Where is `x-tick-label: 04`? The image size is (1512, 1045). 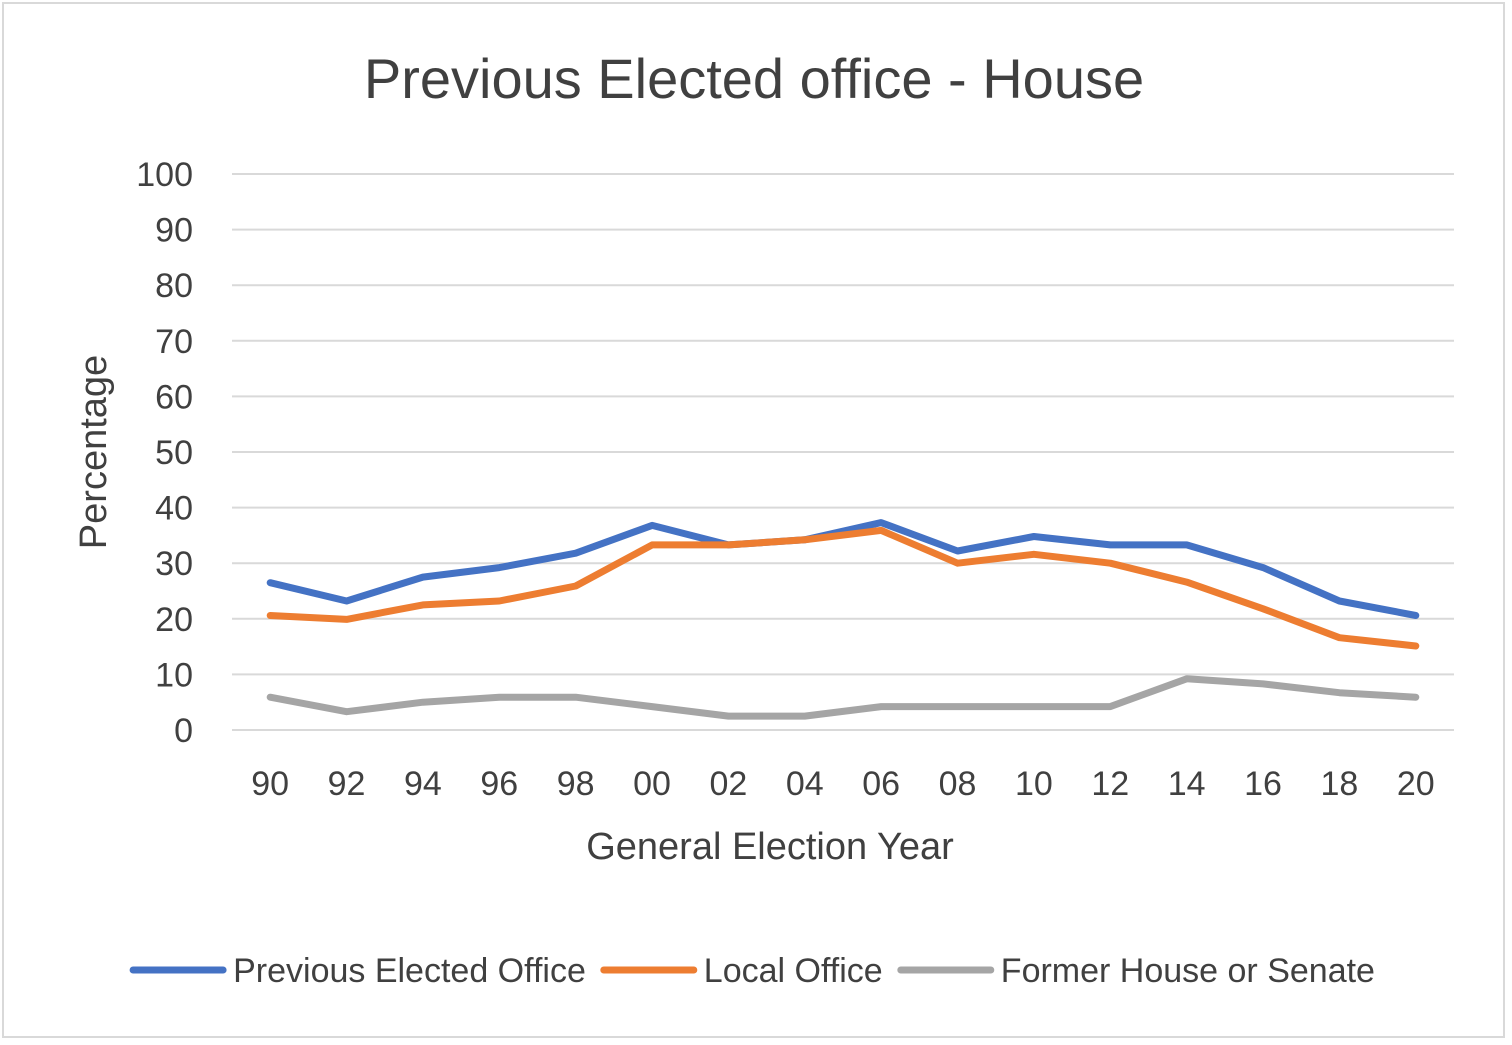
x-tick-label: 04 is located at coordinates (805, 784).